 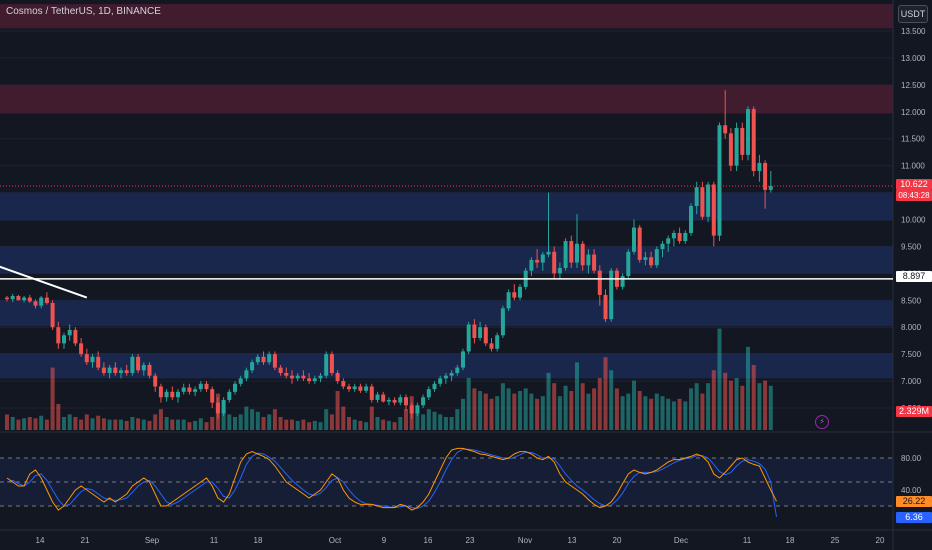 What do you see at coordinates (913, 14) in the screenshot?
I see `currency-button: USDT` at bounding box center [913, 14].